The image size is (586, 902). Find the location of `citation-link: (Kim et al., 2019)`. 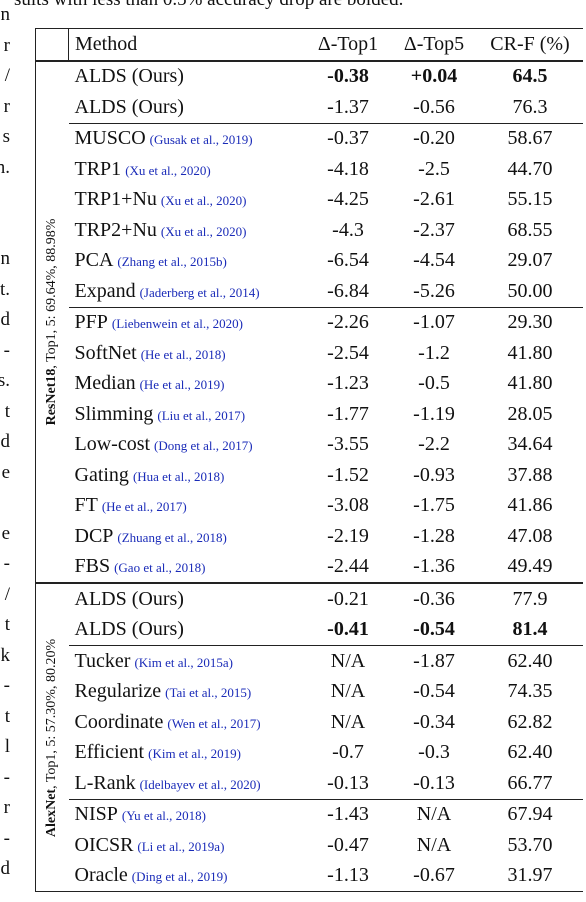

citation-link: (Kim et al., 2019) is located at coordinates (194, 754).